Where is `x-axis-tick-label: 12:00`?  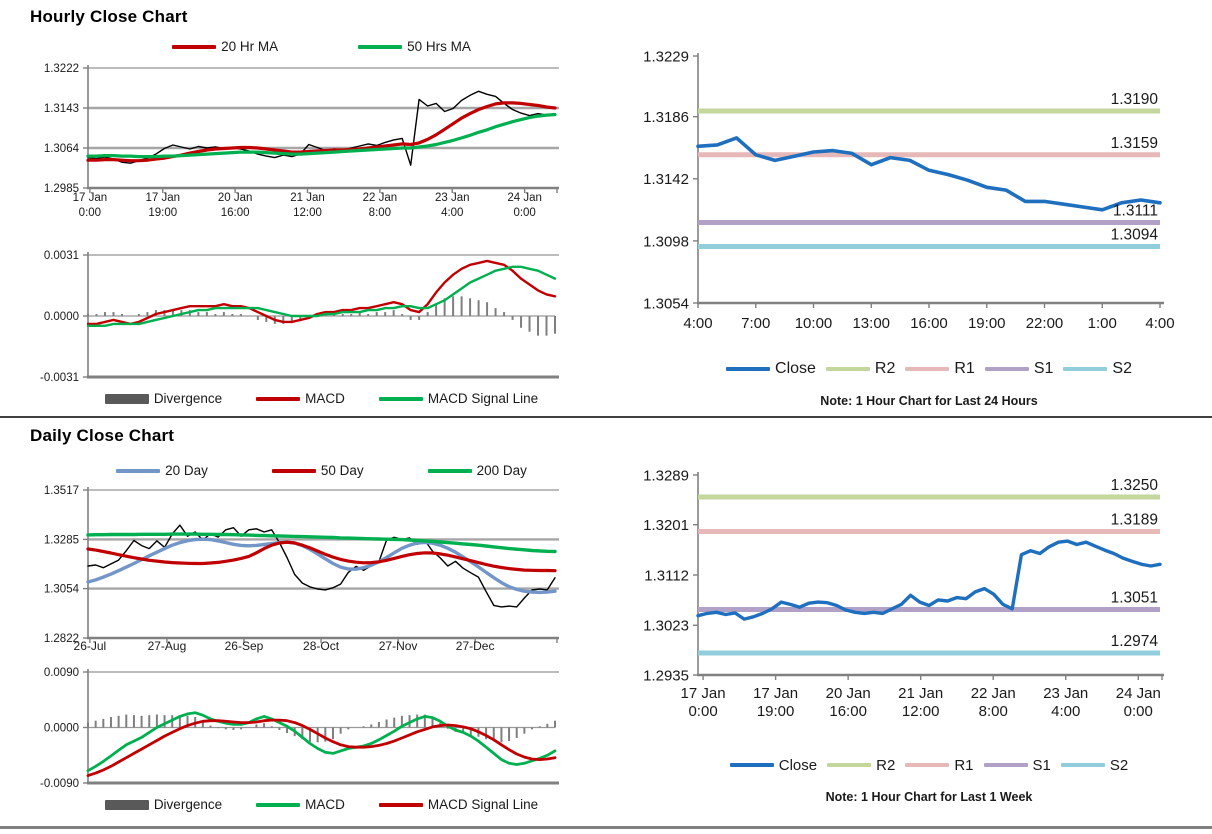
x-axis-tick-label: 12:00 is located at coordinates (921, 711).